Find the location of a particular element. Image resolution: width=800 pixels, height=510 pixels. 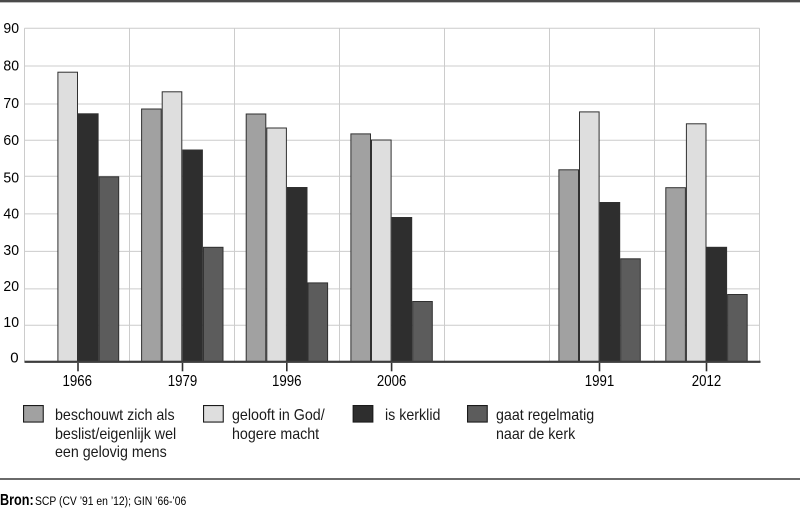

svg-text: 20 is located at coordinates (11, 286).